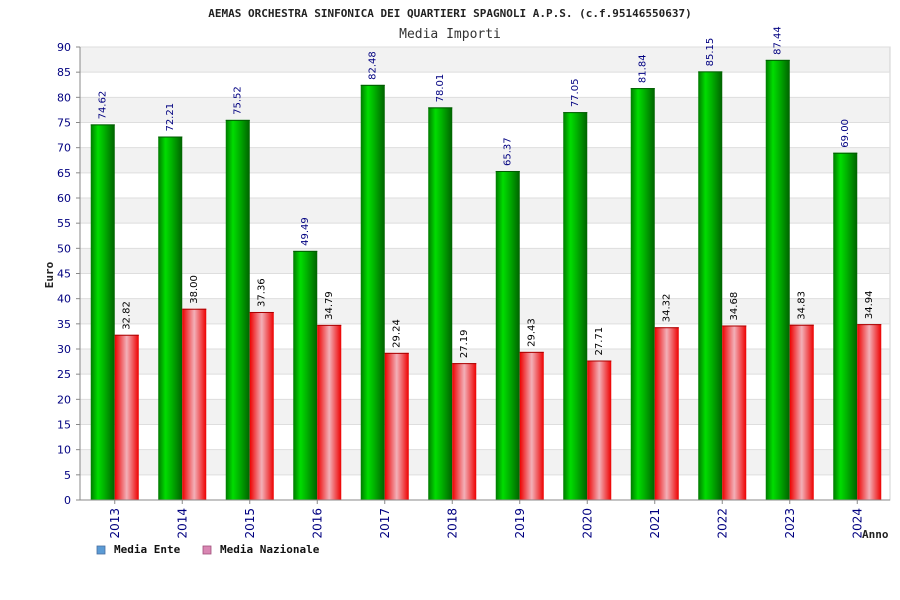  What do you see at coordinates (532, 332) in the screenshot?
I see `data-label-media-nazionale: 29.43` at bounding box center [532, 332].